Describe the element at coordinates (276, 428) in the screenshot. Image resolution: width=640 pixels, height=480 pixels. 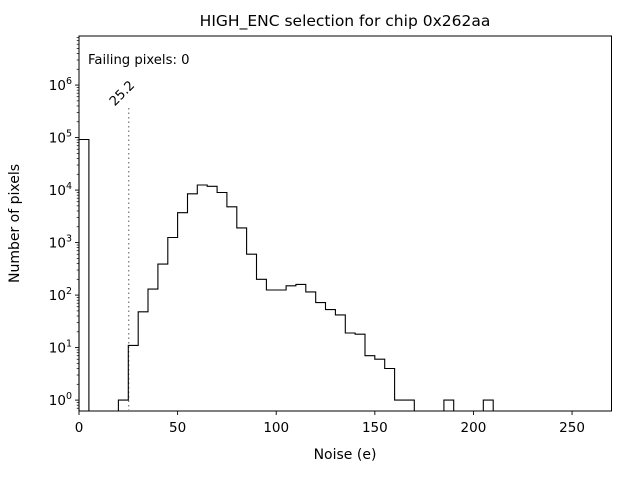
I see `x-tick-label: 100` at that location.